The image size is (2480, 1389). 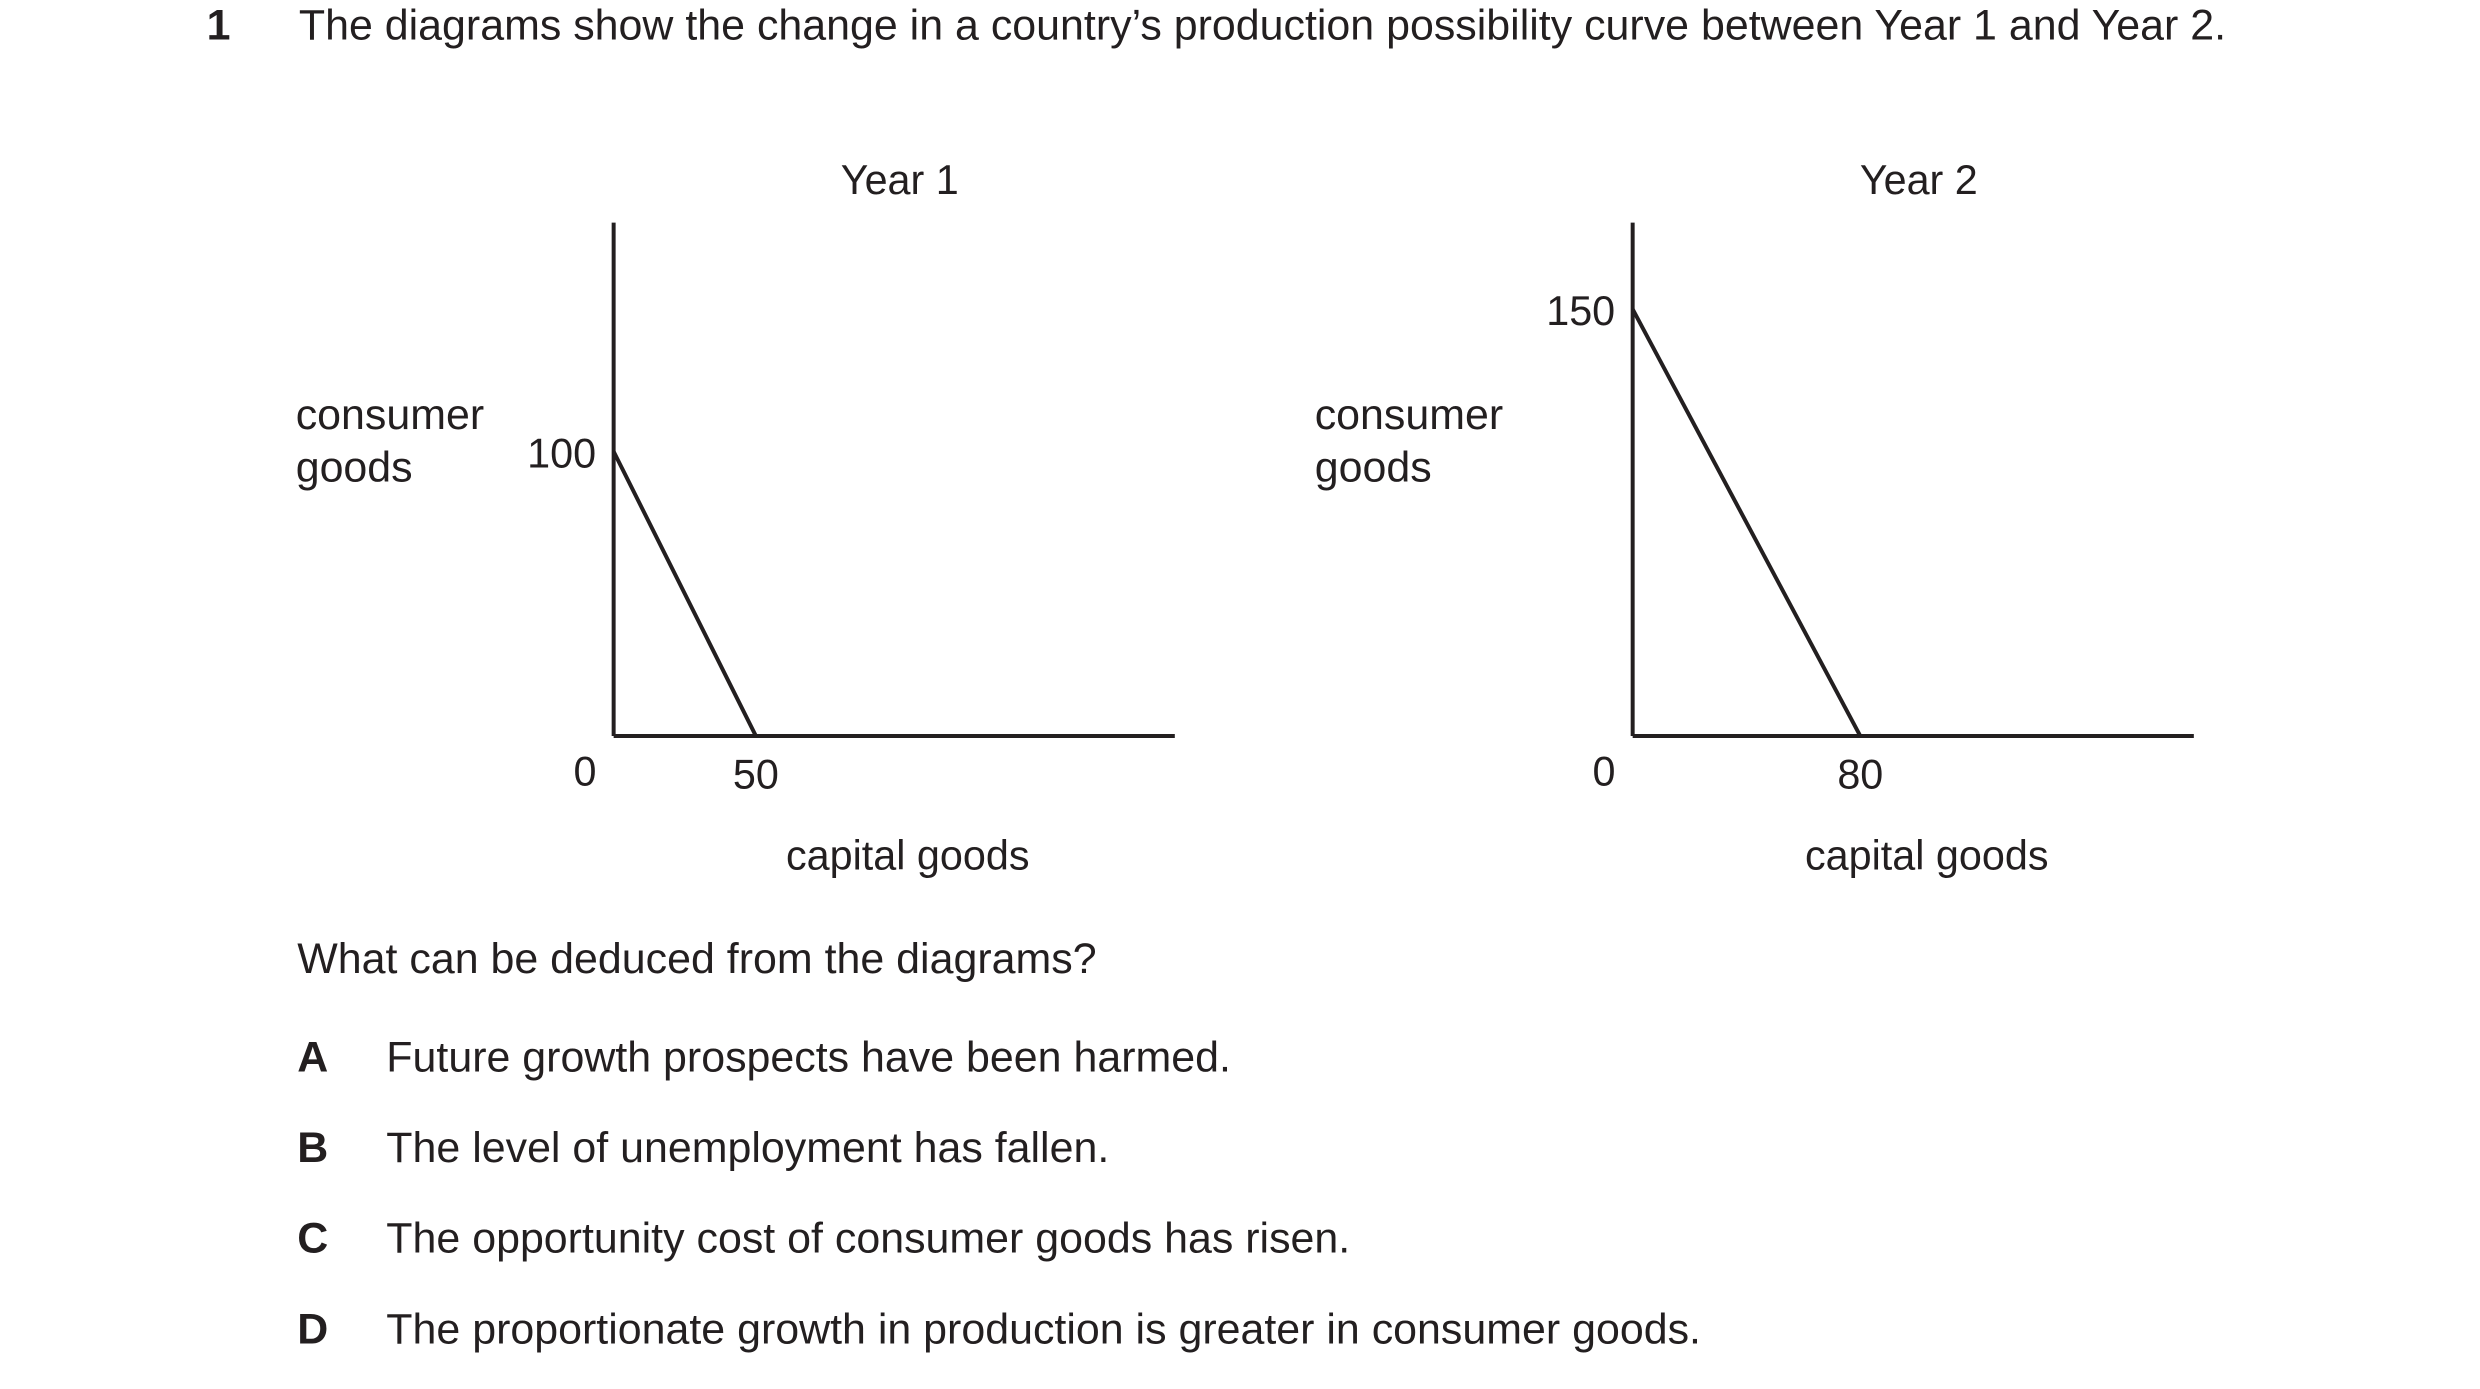 I want to click on diagram-title: Year 1, so click(x=900, y=180).